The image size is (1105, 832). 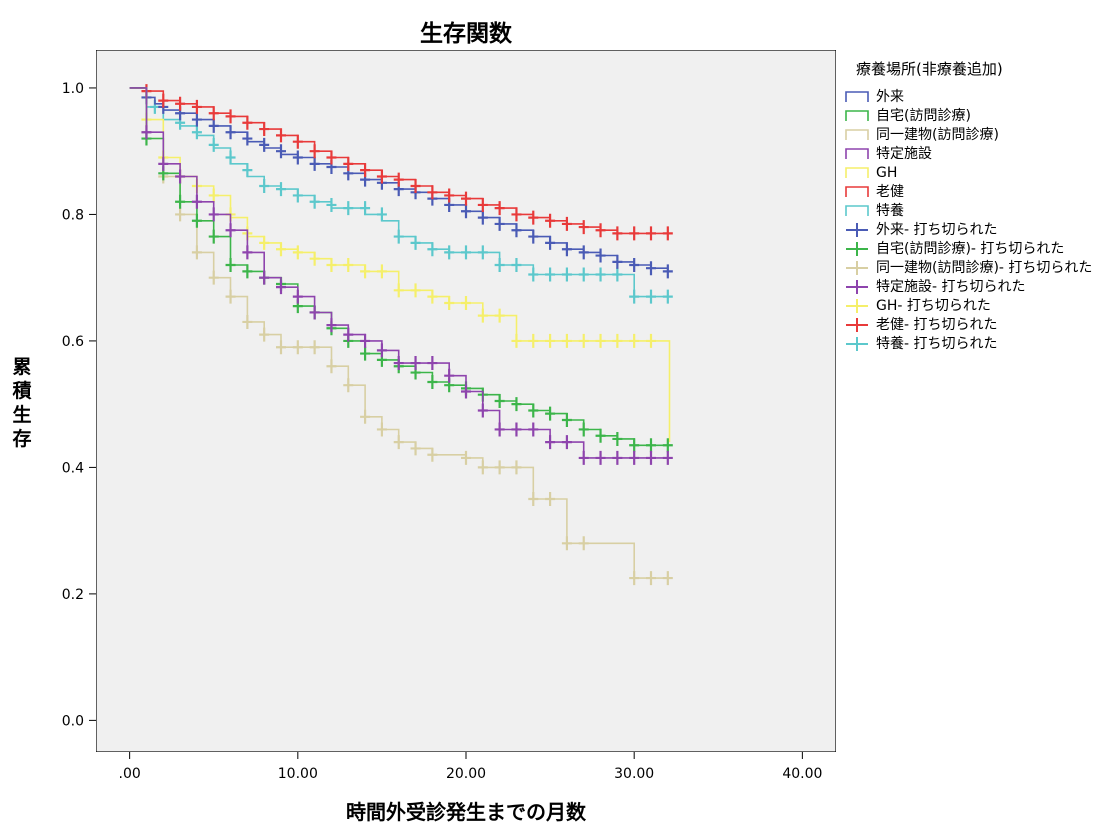 What do you see at coordinates (466, 774) in the screenshot?
I see `x-tick-label: 20.00` at bounding box center [466, 774].